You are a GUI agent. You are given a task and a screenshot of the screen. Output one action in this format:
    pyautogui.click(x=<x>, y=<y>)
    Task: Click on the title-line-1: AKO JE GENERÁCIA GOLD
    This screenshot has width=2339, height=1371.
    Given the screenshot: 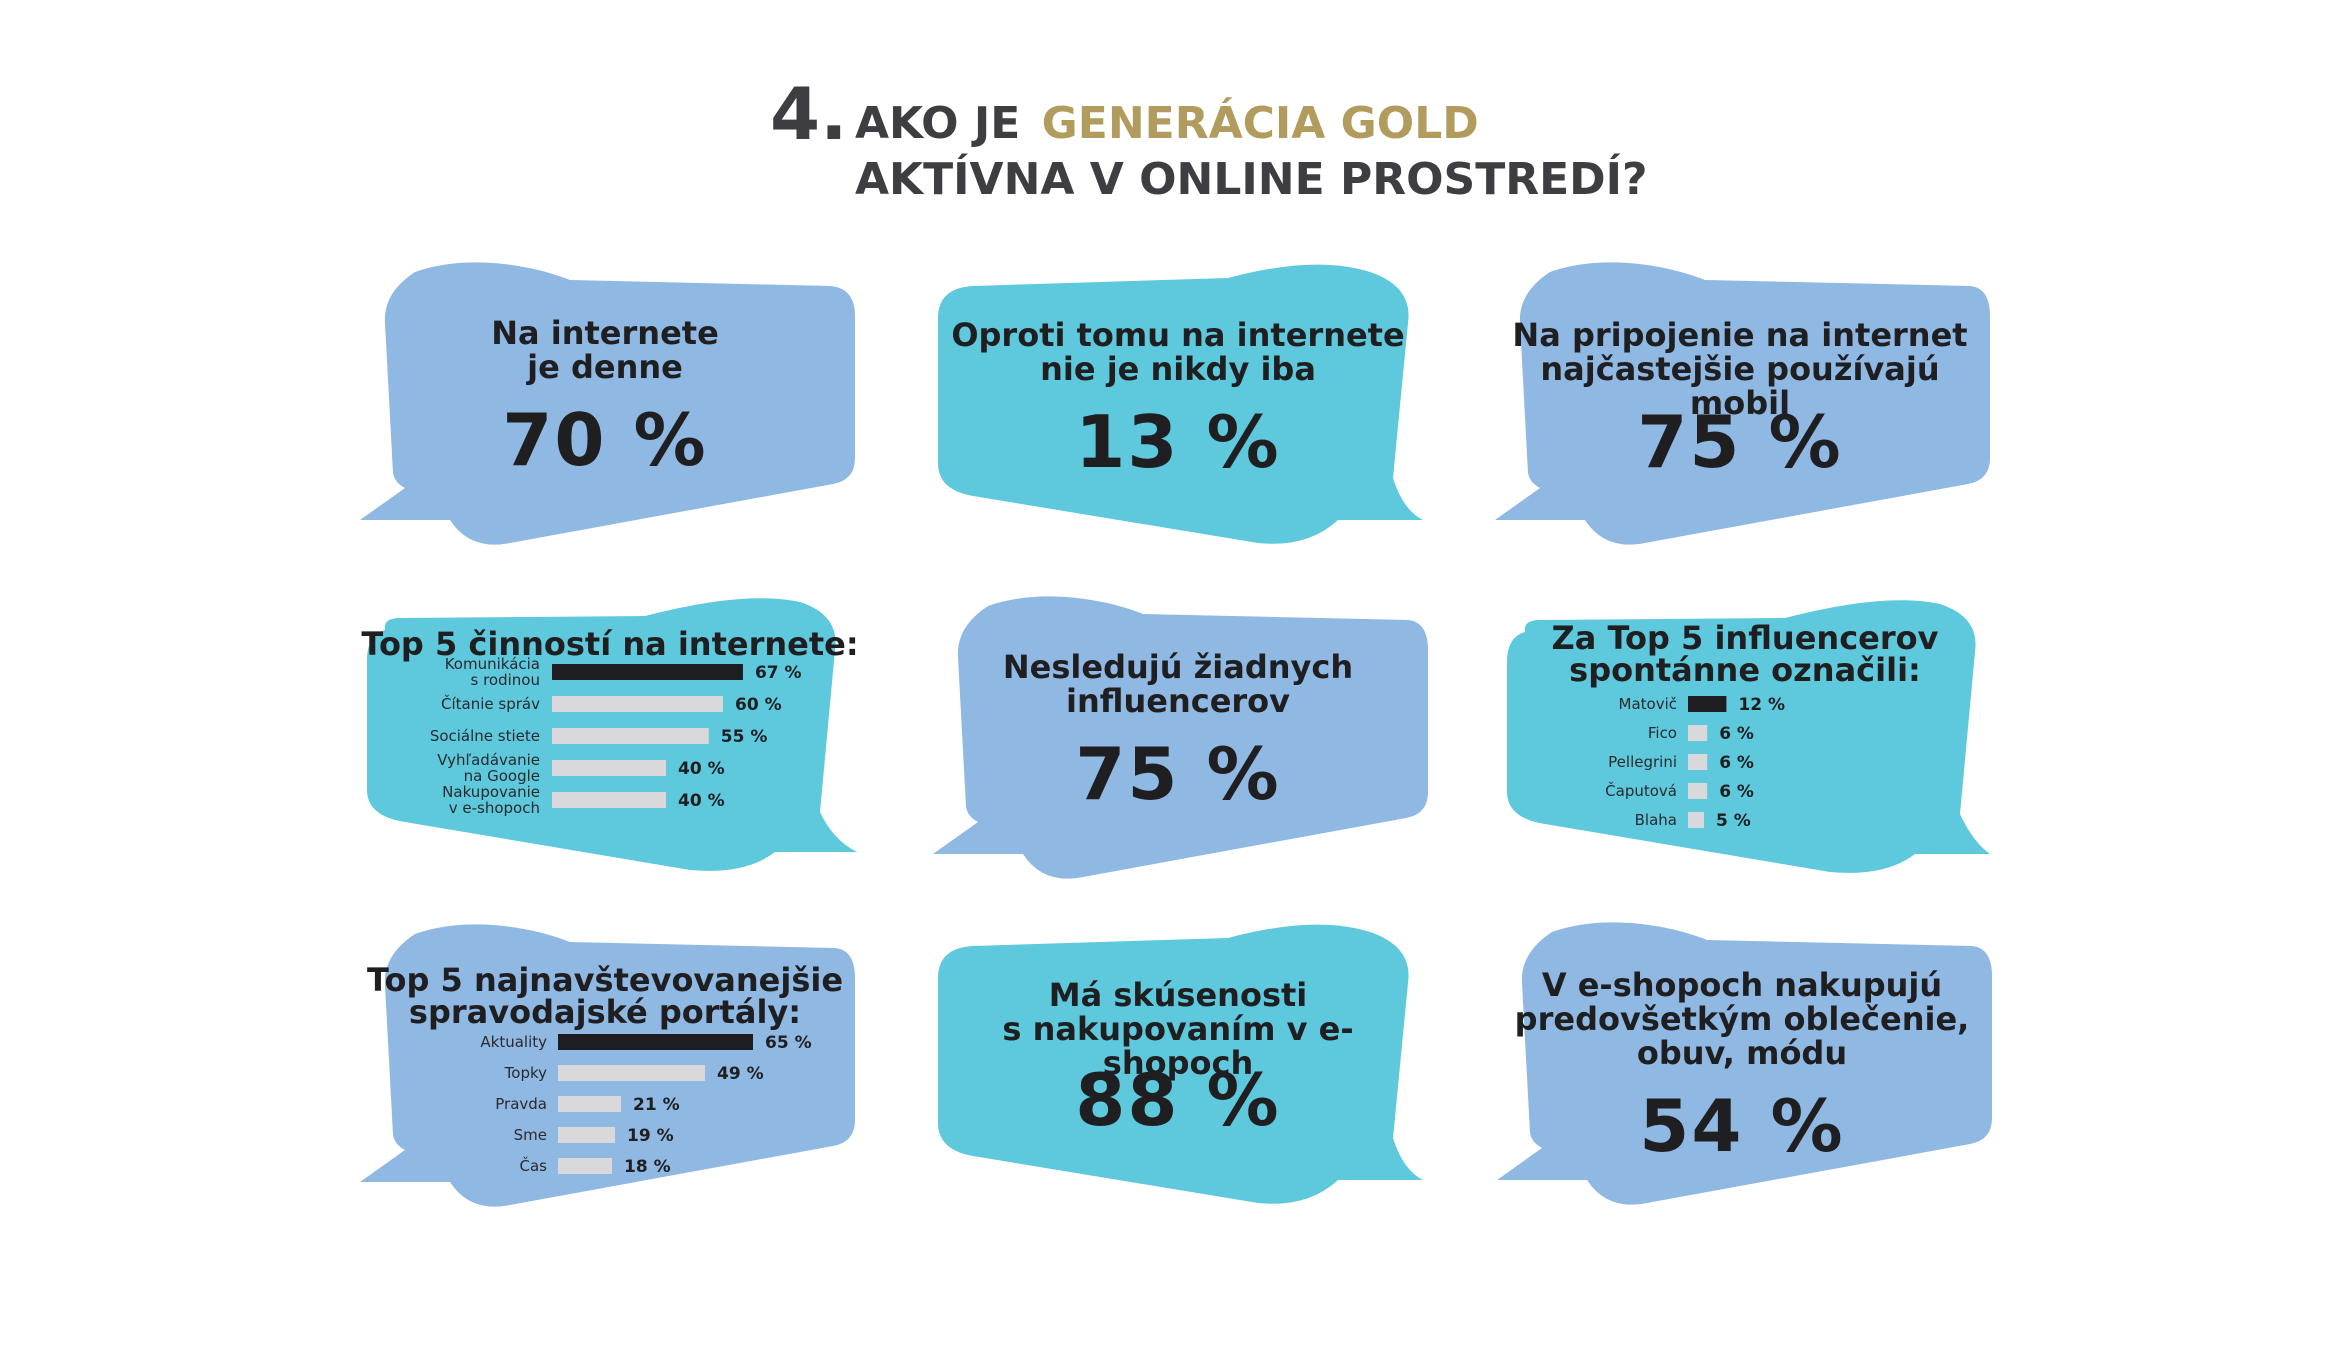 What is the action you would take?
    pyautogui.click(x=1167, y=123)
    